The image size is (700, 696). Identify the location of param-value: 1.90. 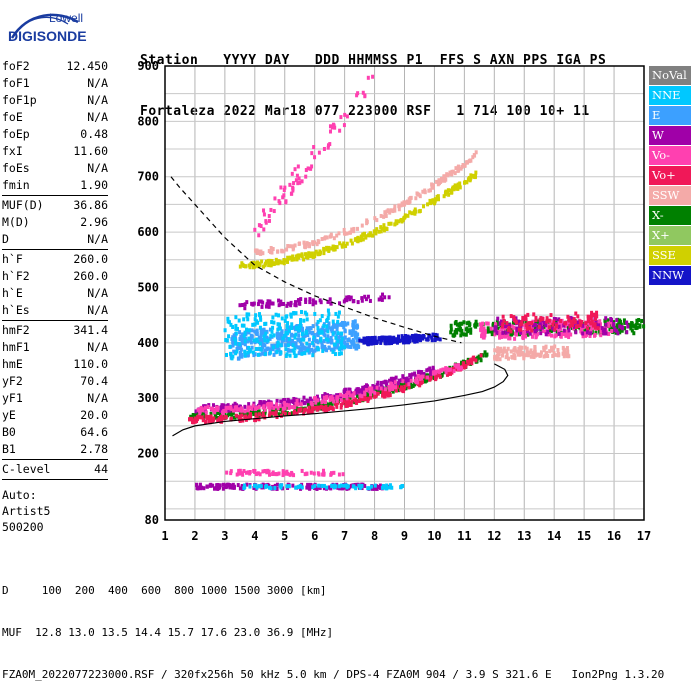
(94, 185).